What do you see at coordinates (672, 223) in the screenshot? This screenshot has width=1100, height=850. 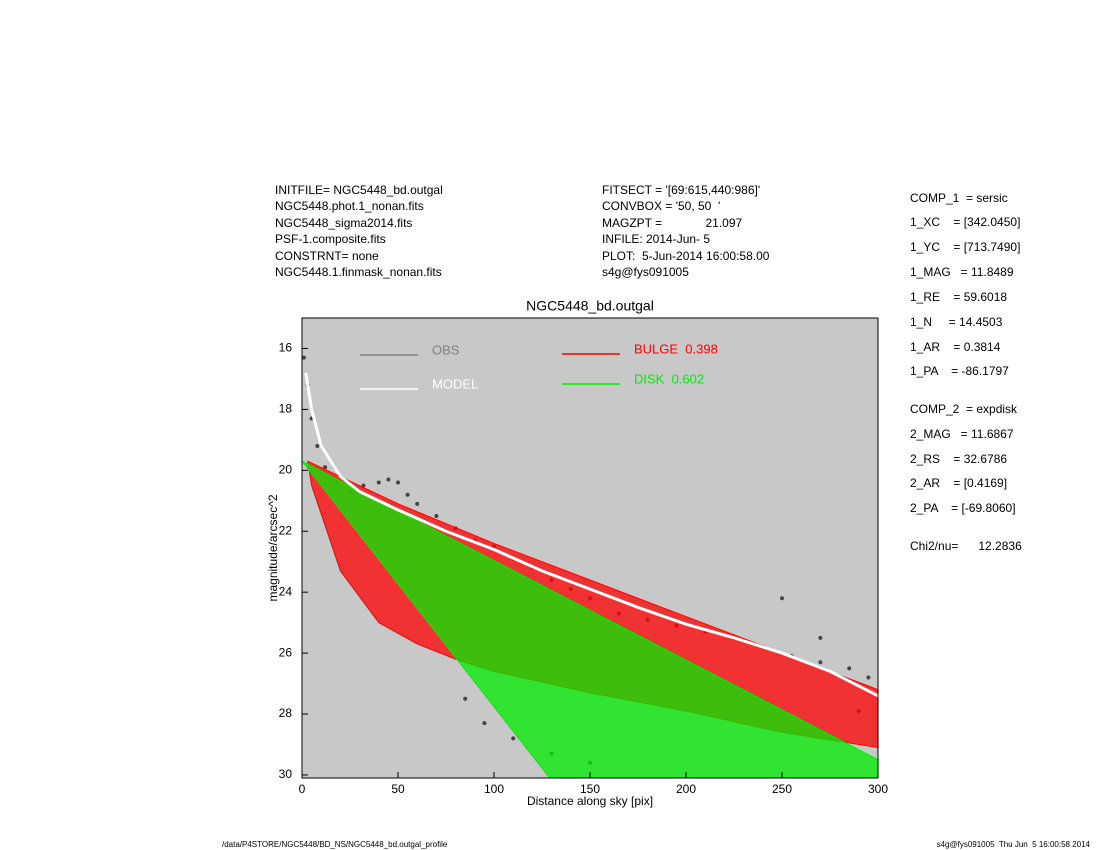 I see `header-text: MAGZPT = 21.097` at bounding box center [672, 223].